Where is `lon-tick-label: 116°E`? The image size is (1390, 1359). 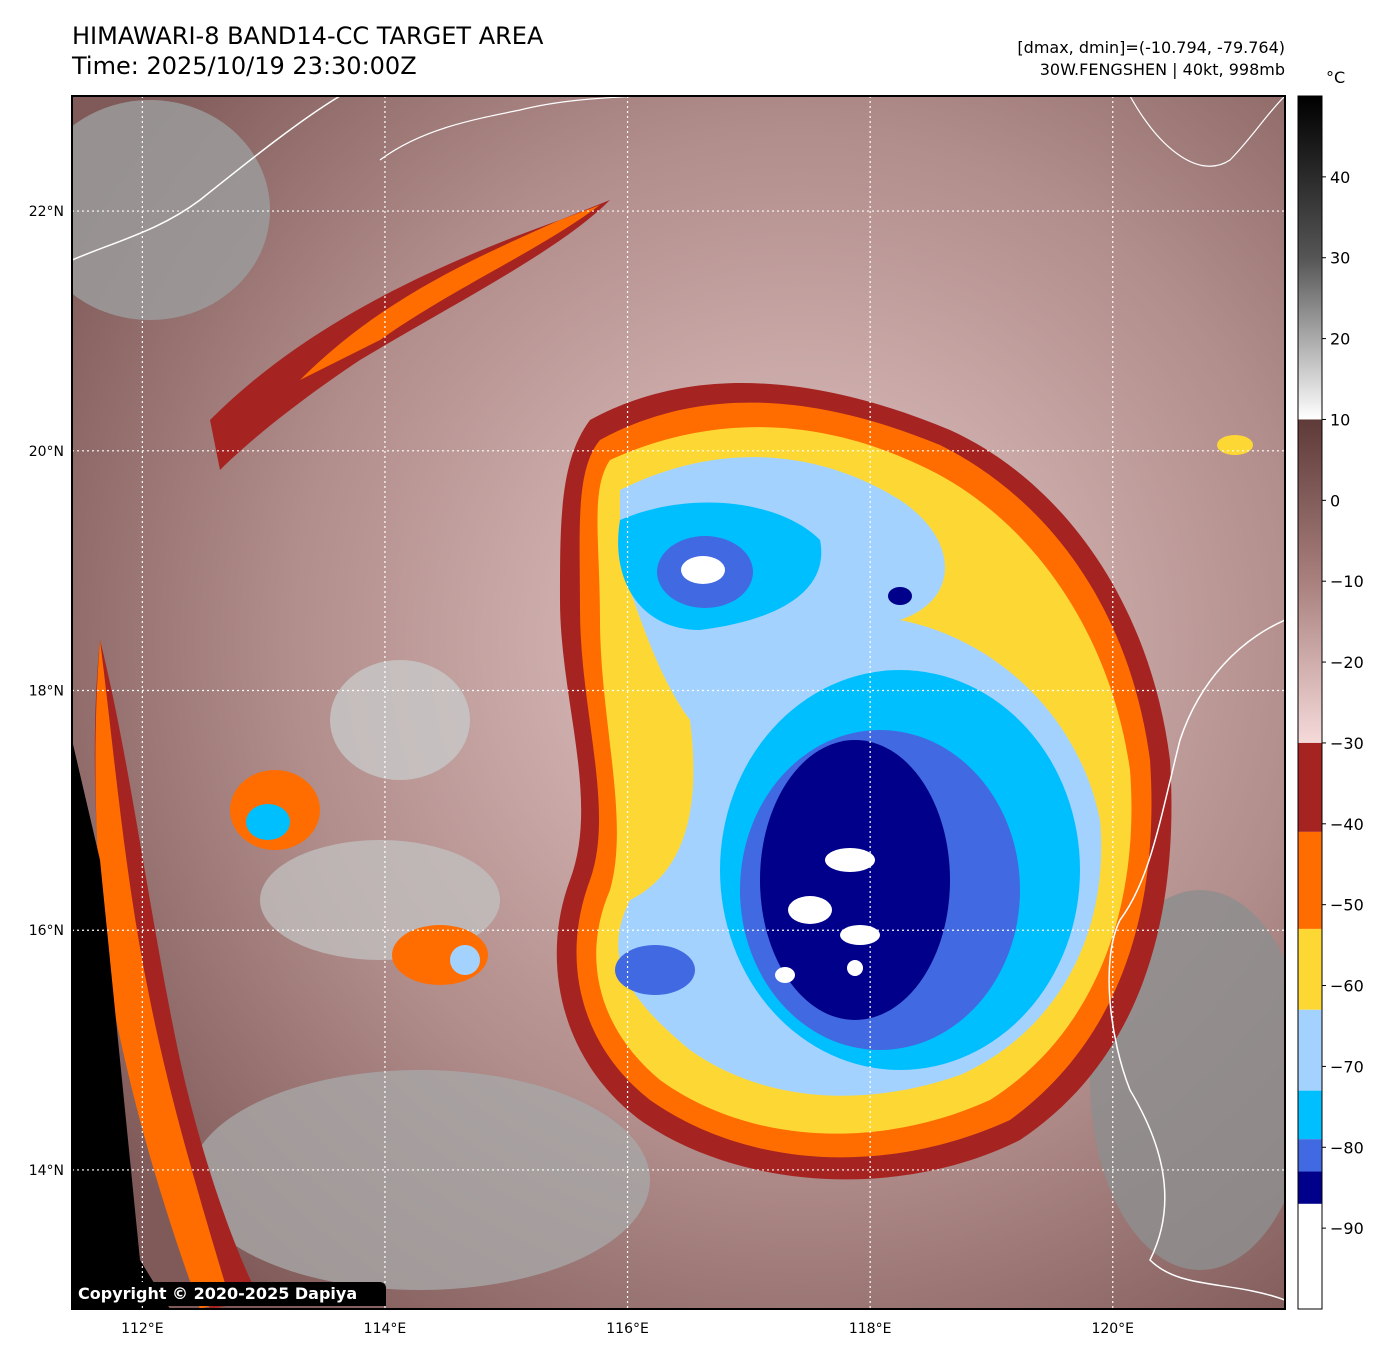
lon-tick-label: 116°E is located at coordinates (627, 1329).